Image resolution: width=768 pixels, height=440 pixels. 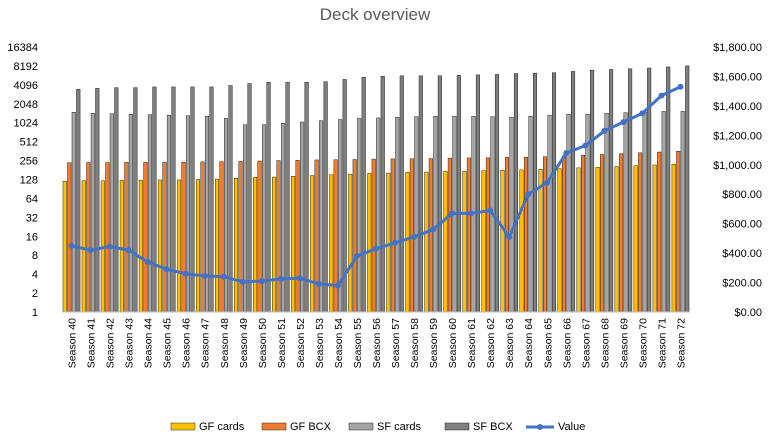 What do you see at coordinates (26, 105) in the screenshot?
I see `left-tick-label: 2048` at bounding box center [26, 105].